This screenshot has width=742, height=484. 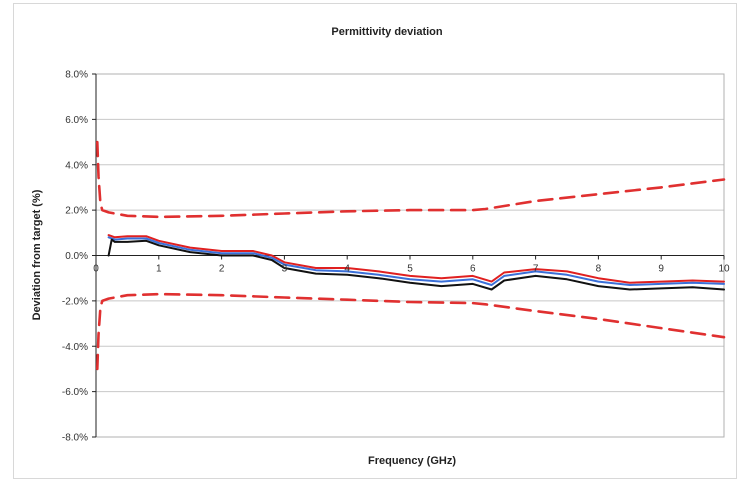 What do you see at coordinates (159, 269) in the screenshot?
I see `x-tick-label: 1` at bounding box center [159, 269].